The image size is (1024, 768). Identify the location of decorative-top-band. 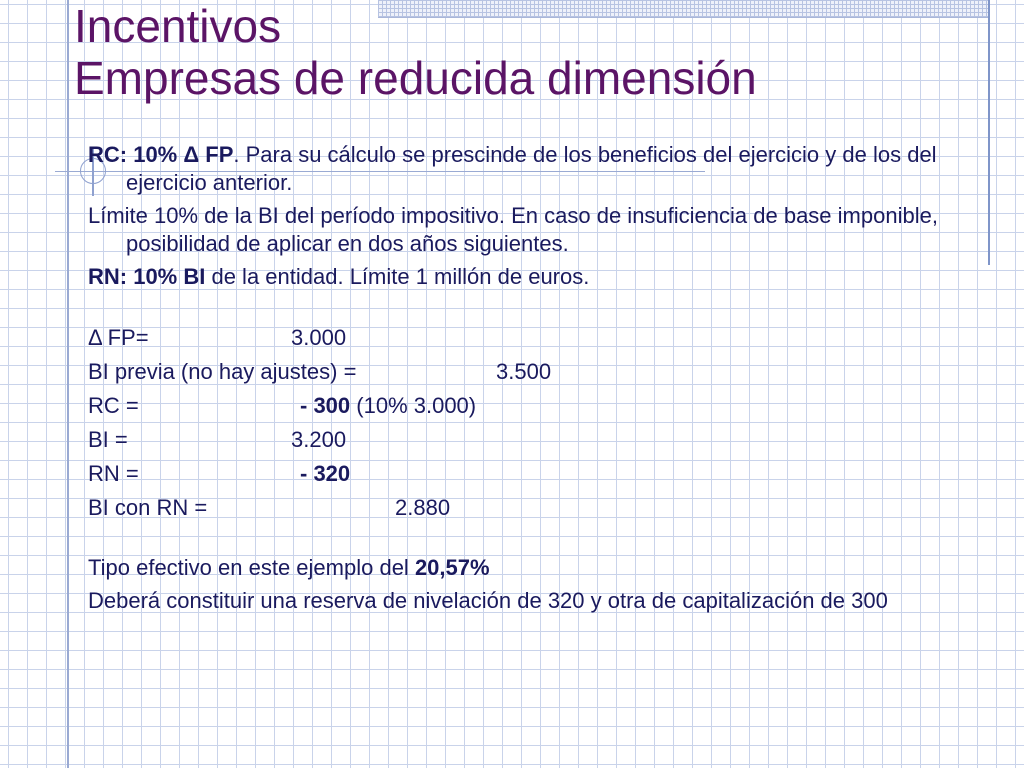
(684, 9).